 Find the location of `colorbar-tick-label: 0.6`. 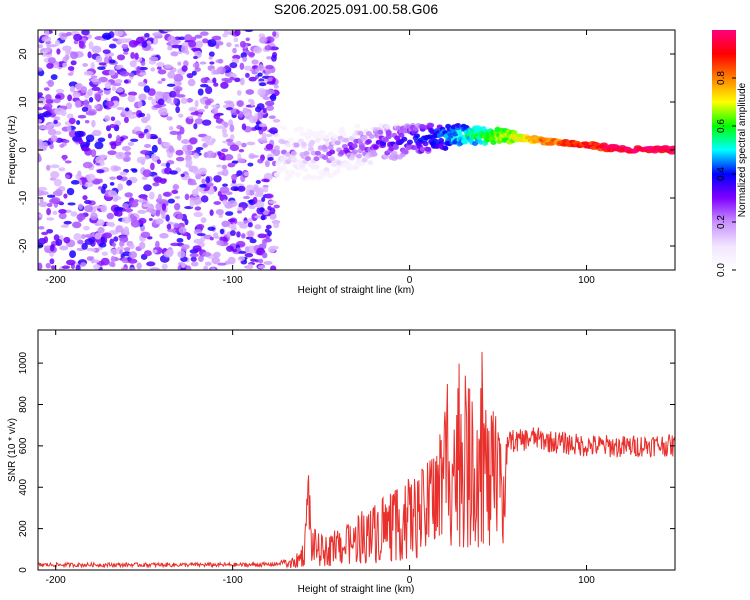

colorbar-tick-label: 0.6 is located at coordinates (721, 126).